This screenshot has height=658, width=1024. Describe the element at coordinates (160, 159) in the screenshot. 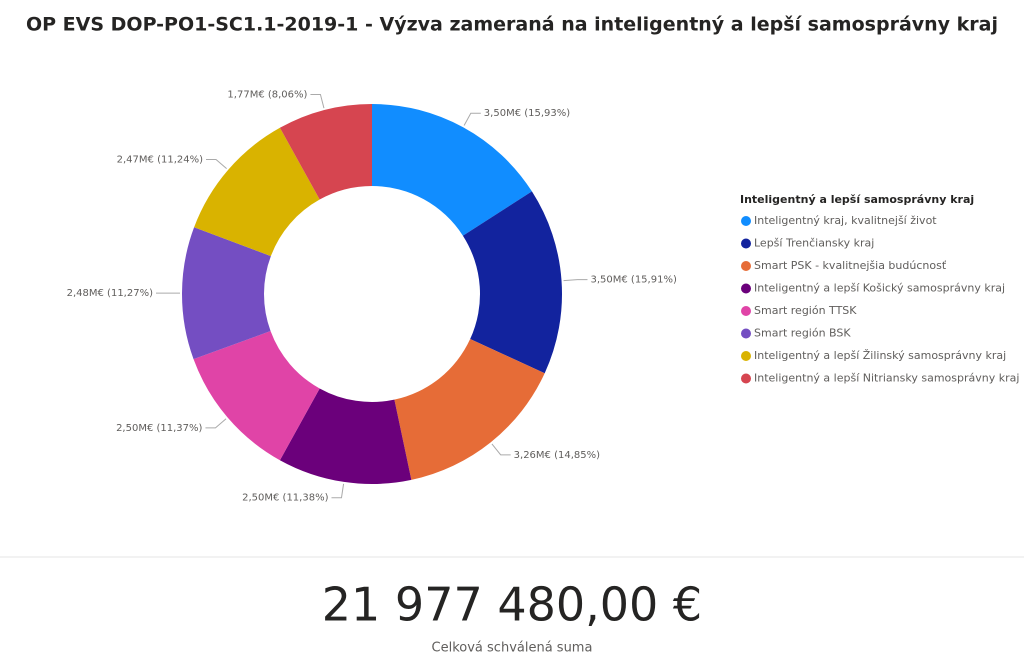

I see `data-label: 2,47M€ (11,24%)` at that location.